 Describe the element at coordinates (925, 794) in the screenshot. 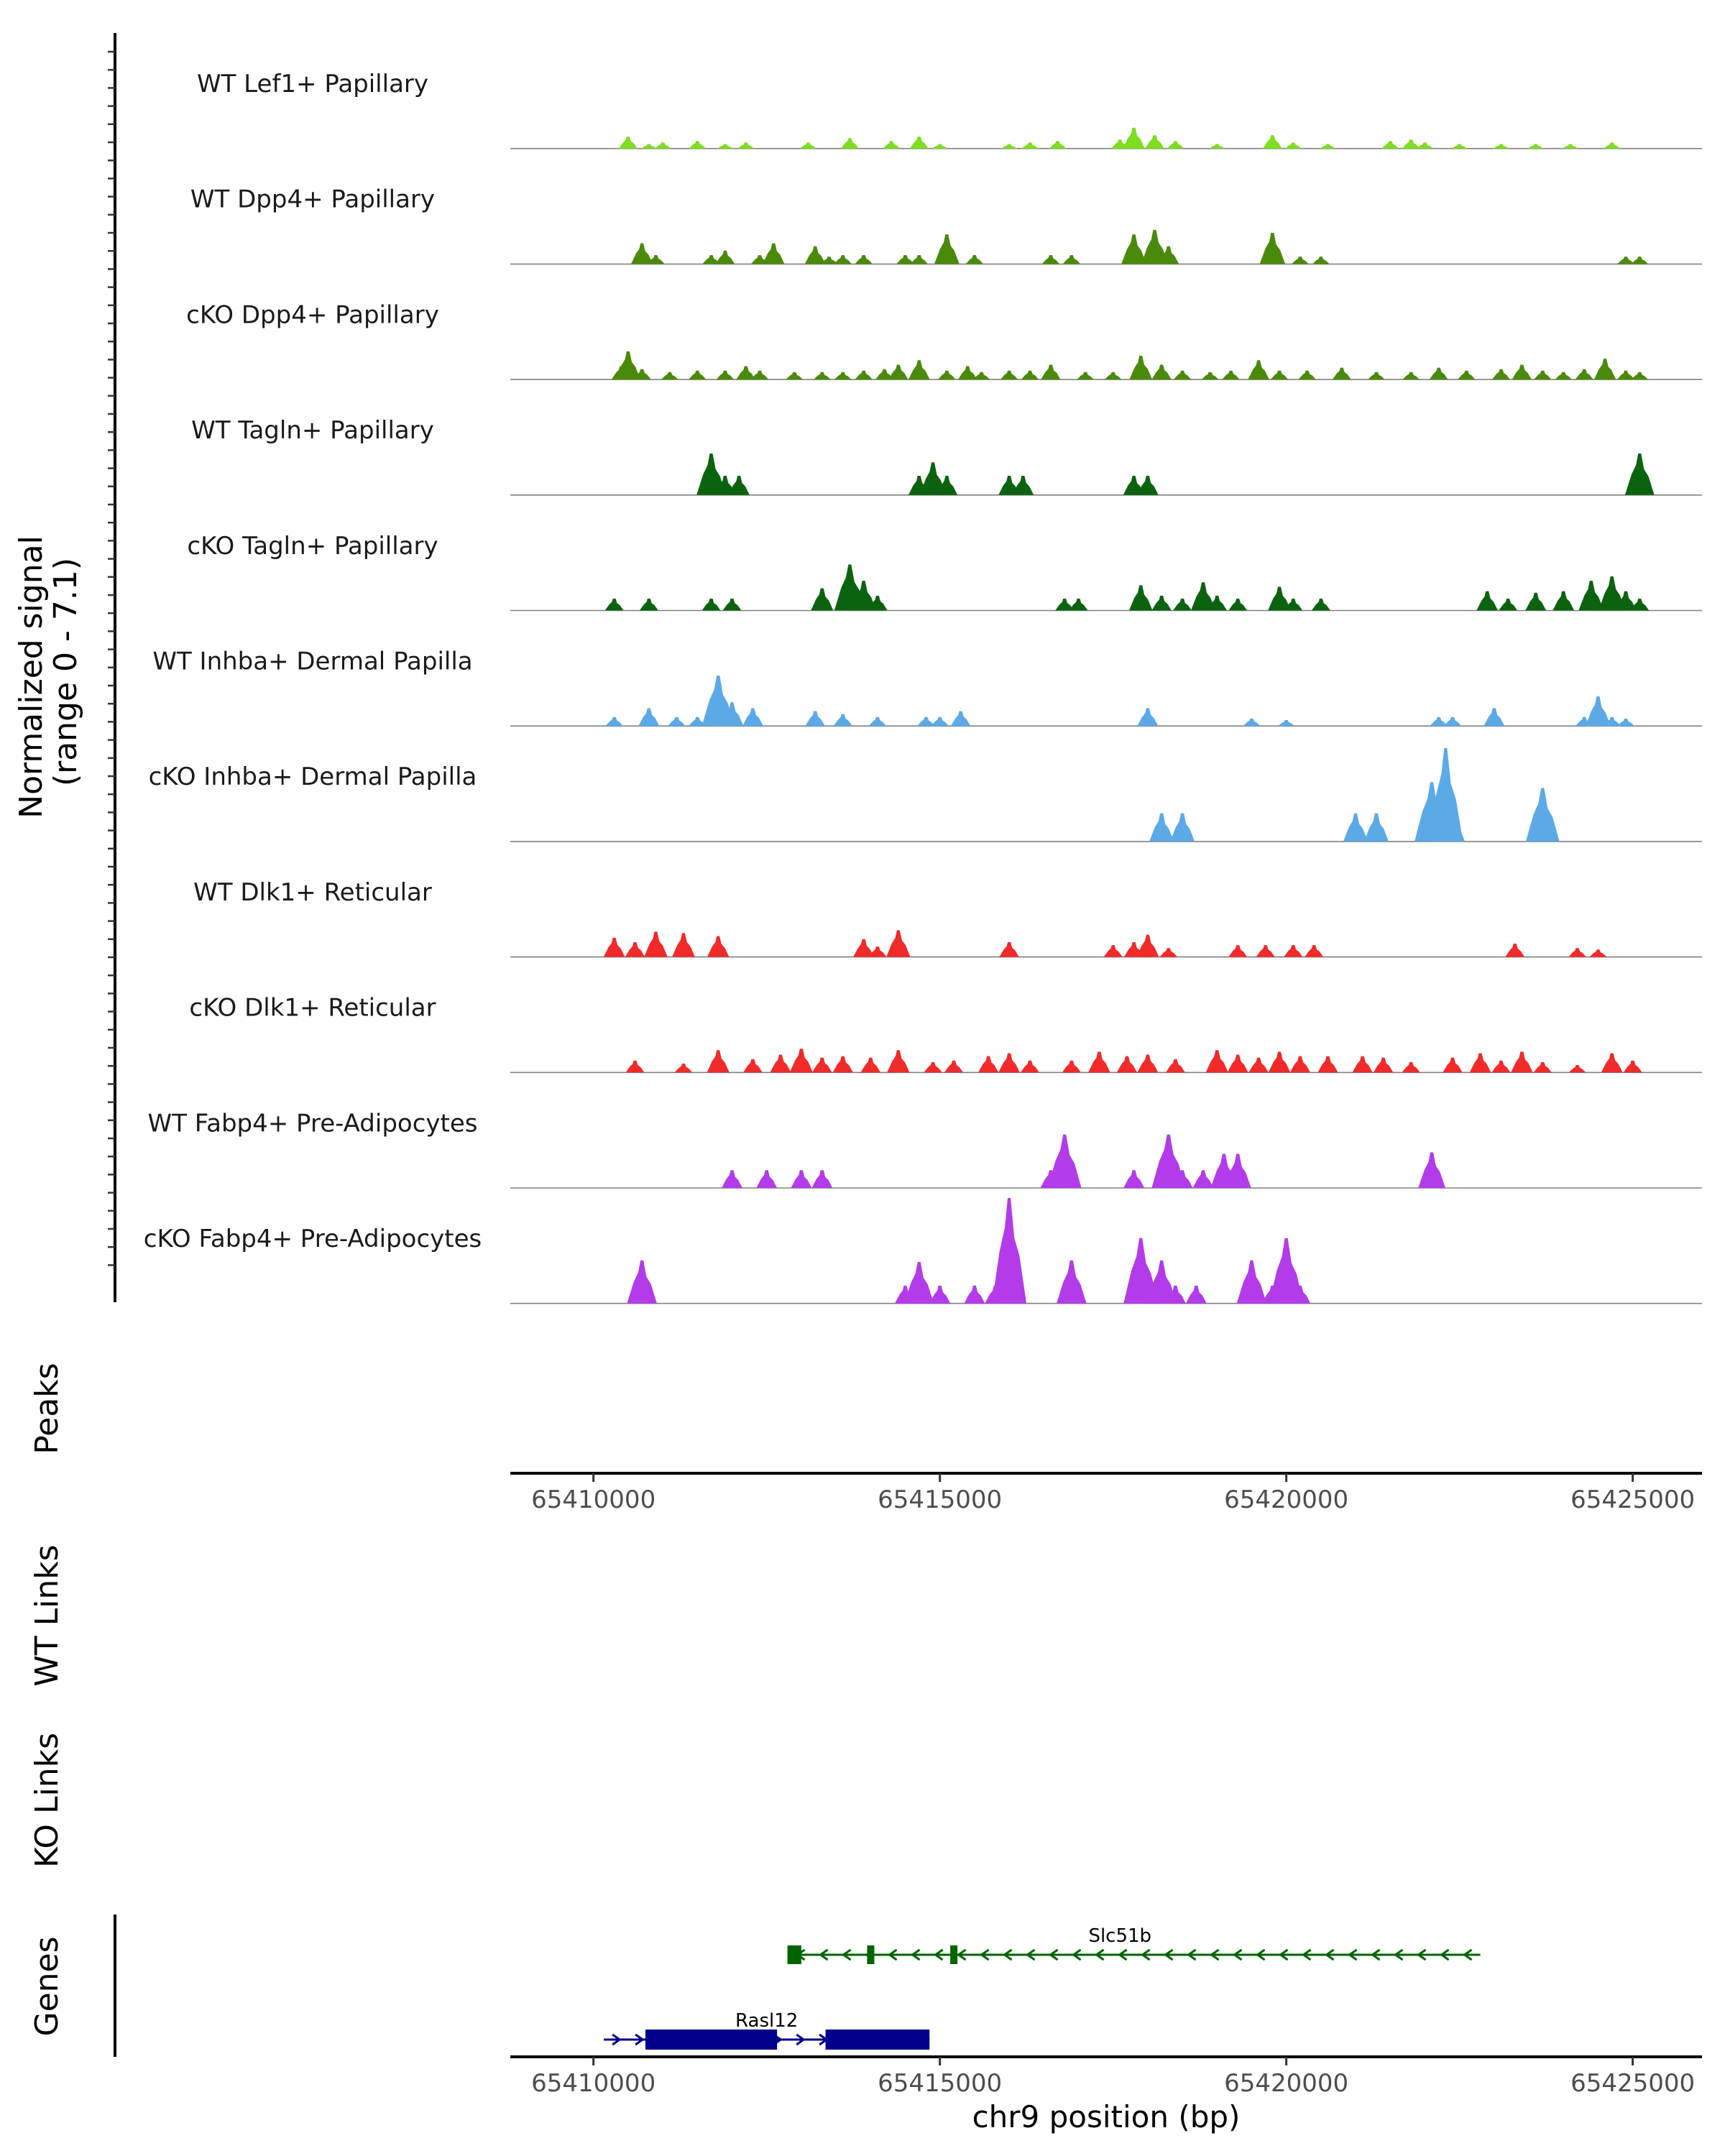

I see `track-6: cKO Inhba+ Dermal Papilla` at that location.